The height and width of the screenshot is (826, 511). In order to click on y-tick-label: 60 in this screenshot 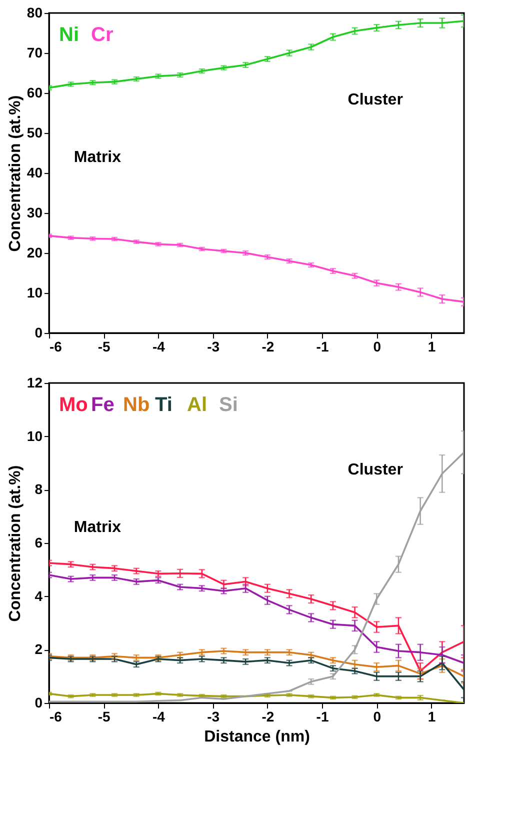, I will do `click(34, 92)`.